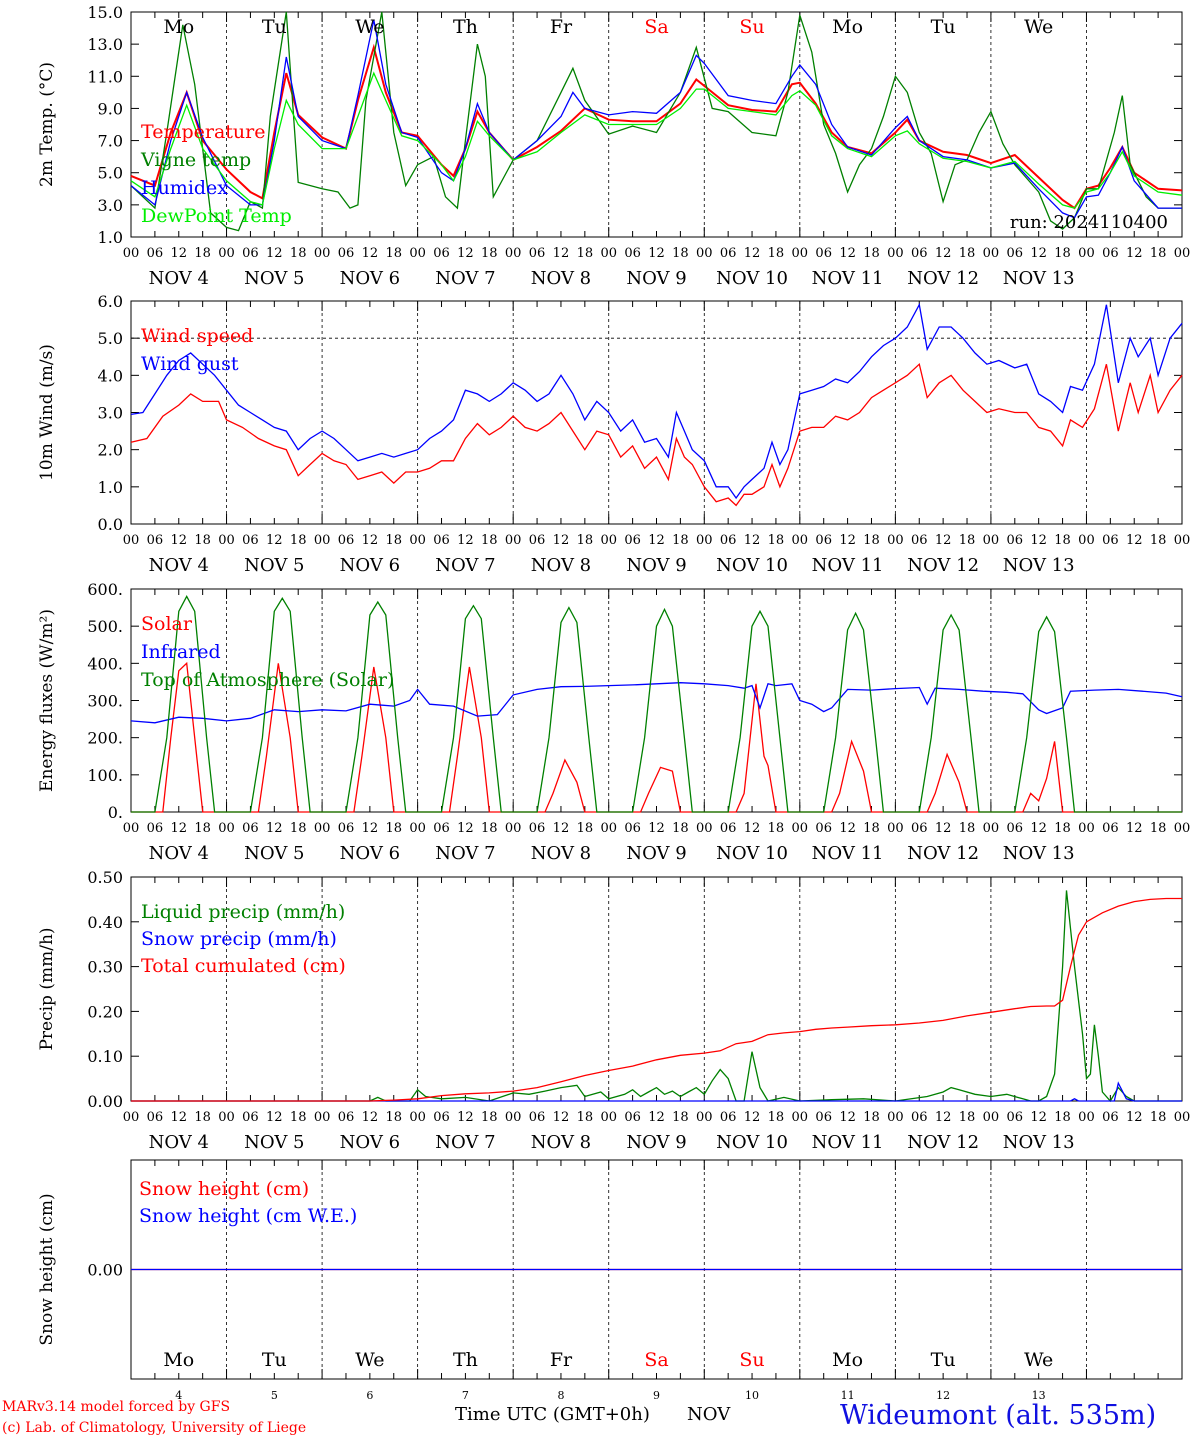  Describe the element at coordinates (656, 434) in the screenshot. I see `series-line-wind-speed` at that location.